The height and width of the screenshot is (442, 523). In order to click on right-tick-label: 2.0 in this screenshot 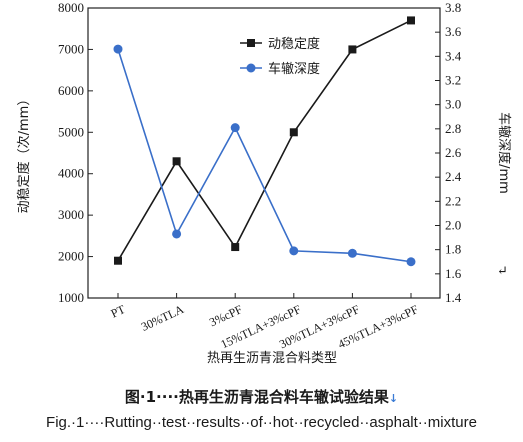, I will do `click(453, 225)`.